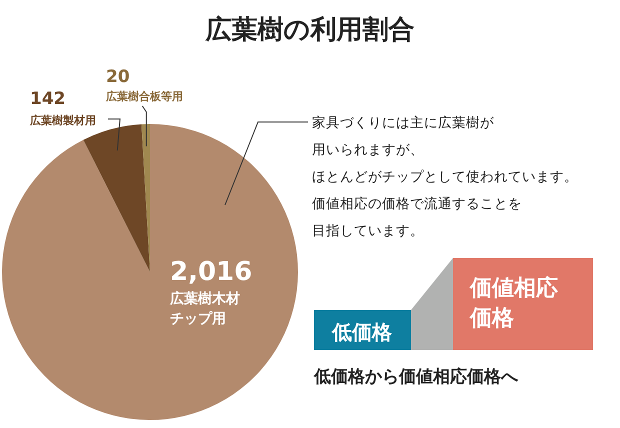 Image resolution: width=620 pixels, height=428 pixels. I want to click on text: 低価格から価値相応価格へ, so click(416, 377).